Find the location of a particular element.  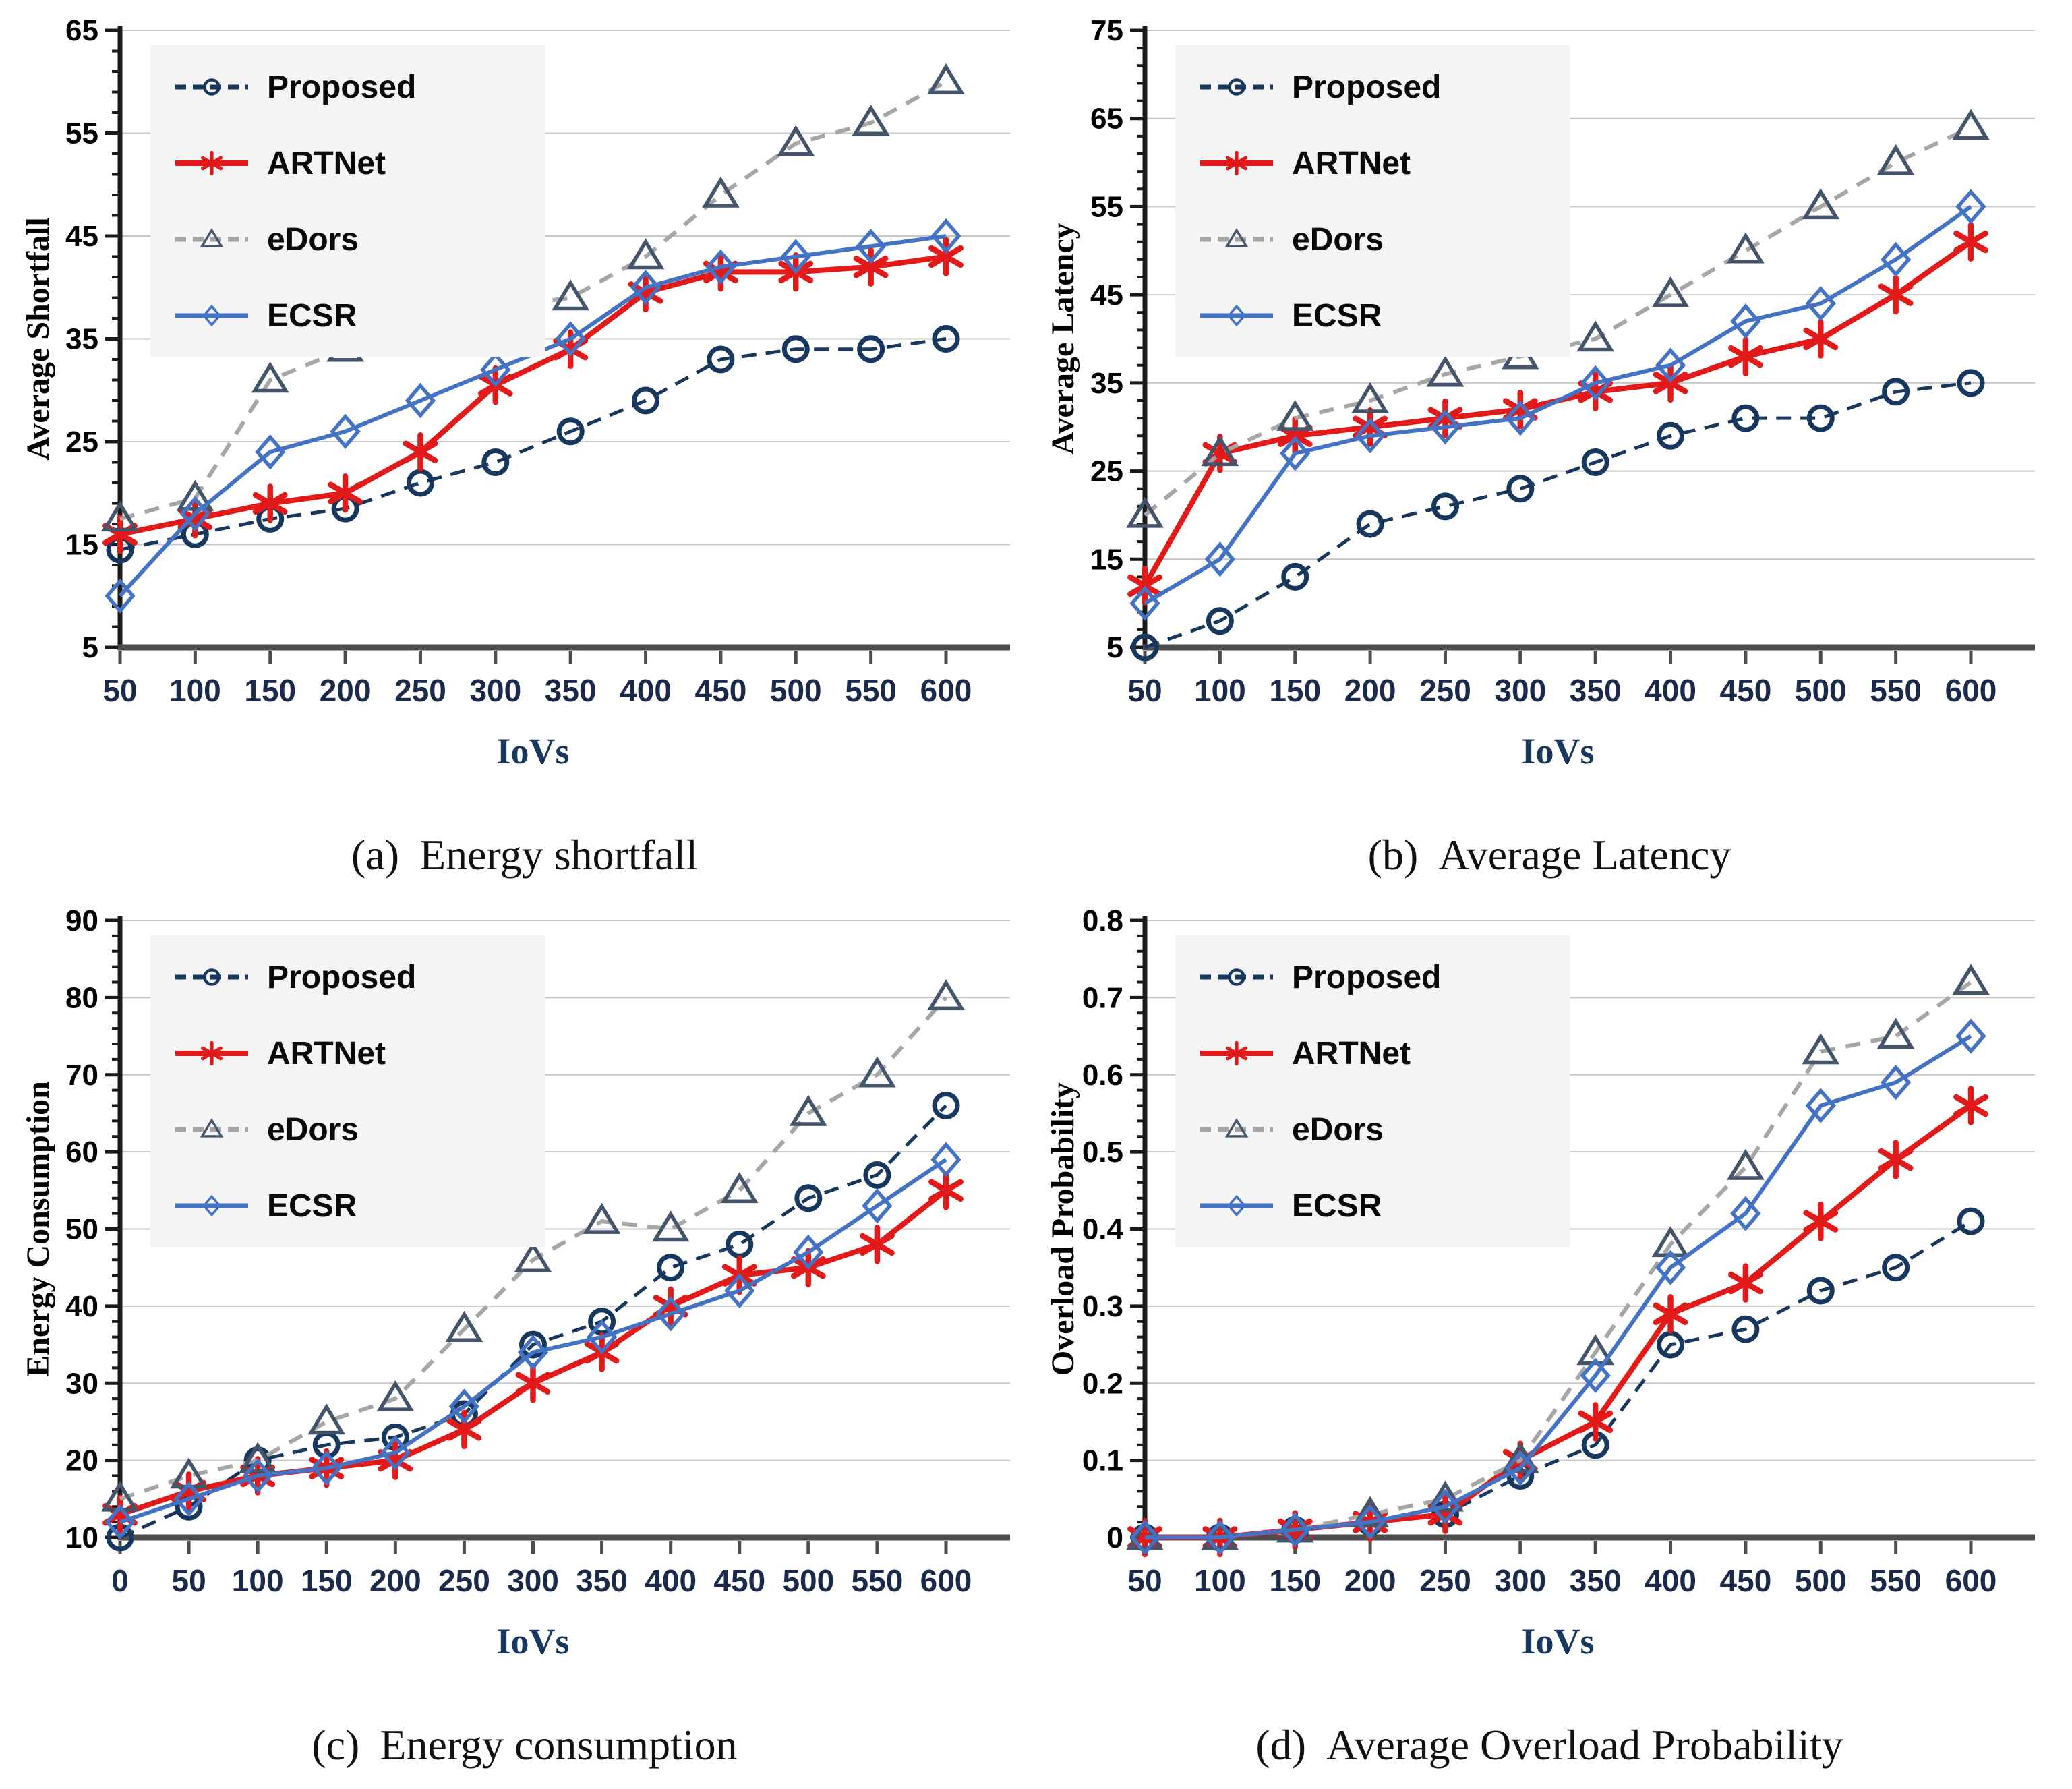

x-tick-label: 100 is located at coordinates (195, 690).